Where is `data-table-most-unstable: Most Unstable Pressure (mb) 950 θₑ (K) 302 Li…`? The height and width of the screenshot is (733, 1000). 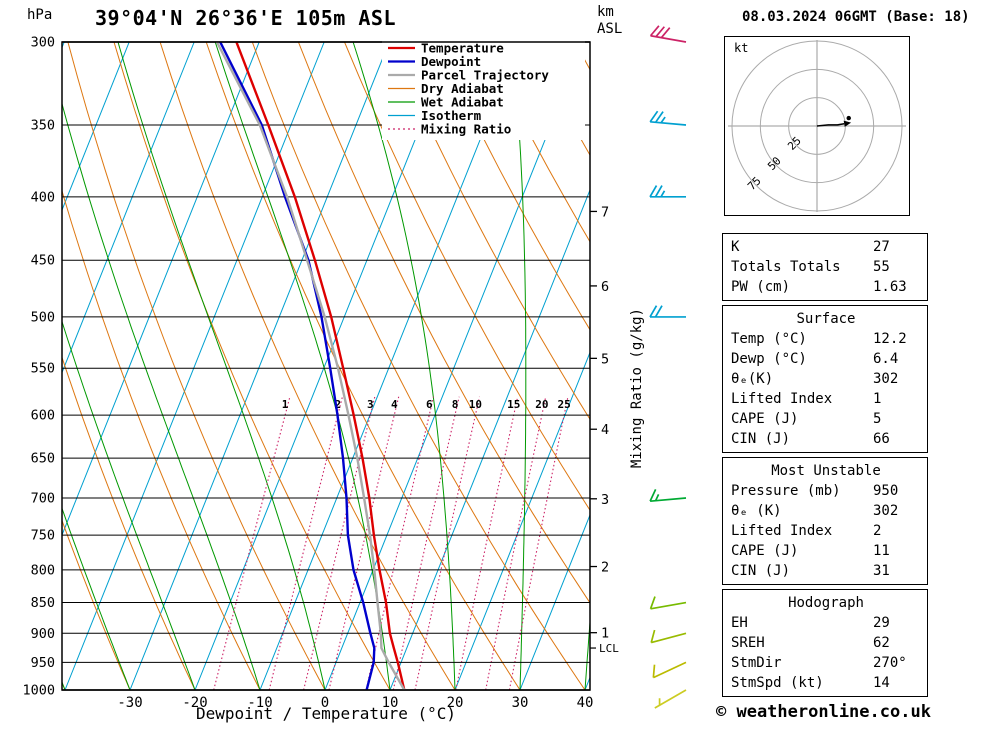 data-table-most-unstable: Most Unstable Pressure (mb) 950 θₑ (K) 302 Li… is located at coordinates (825, 521).